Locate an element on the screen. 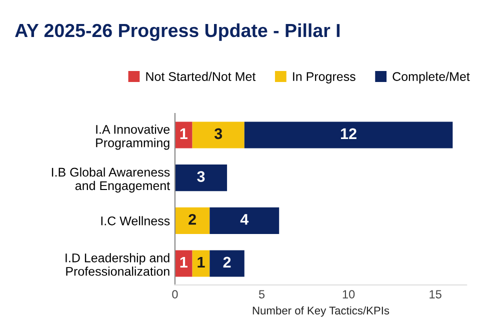 The image size is (486, 336). x-tick-label: 15 is located at coordinates (436, 294).